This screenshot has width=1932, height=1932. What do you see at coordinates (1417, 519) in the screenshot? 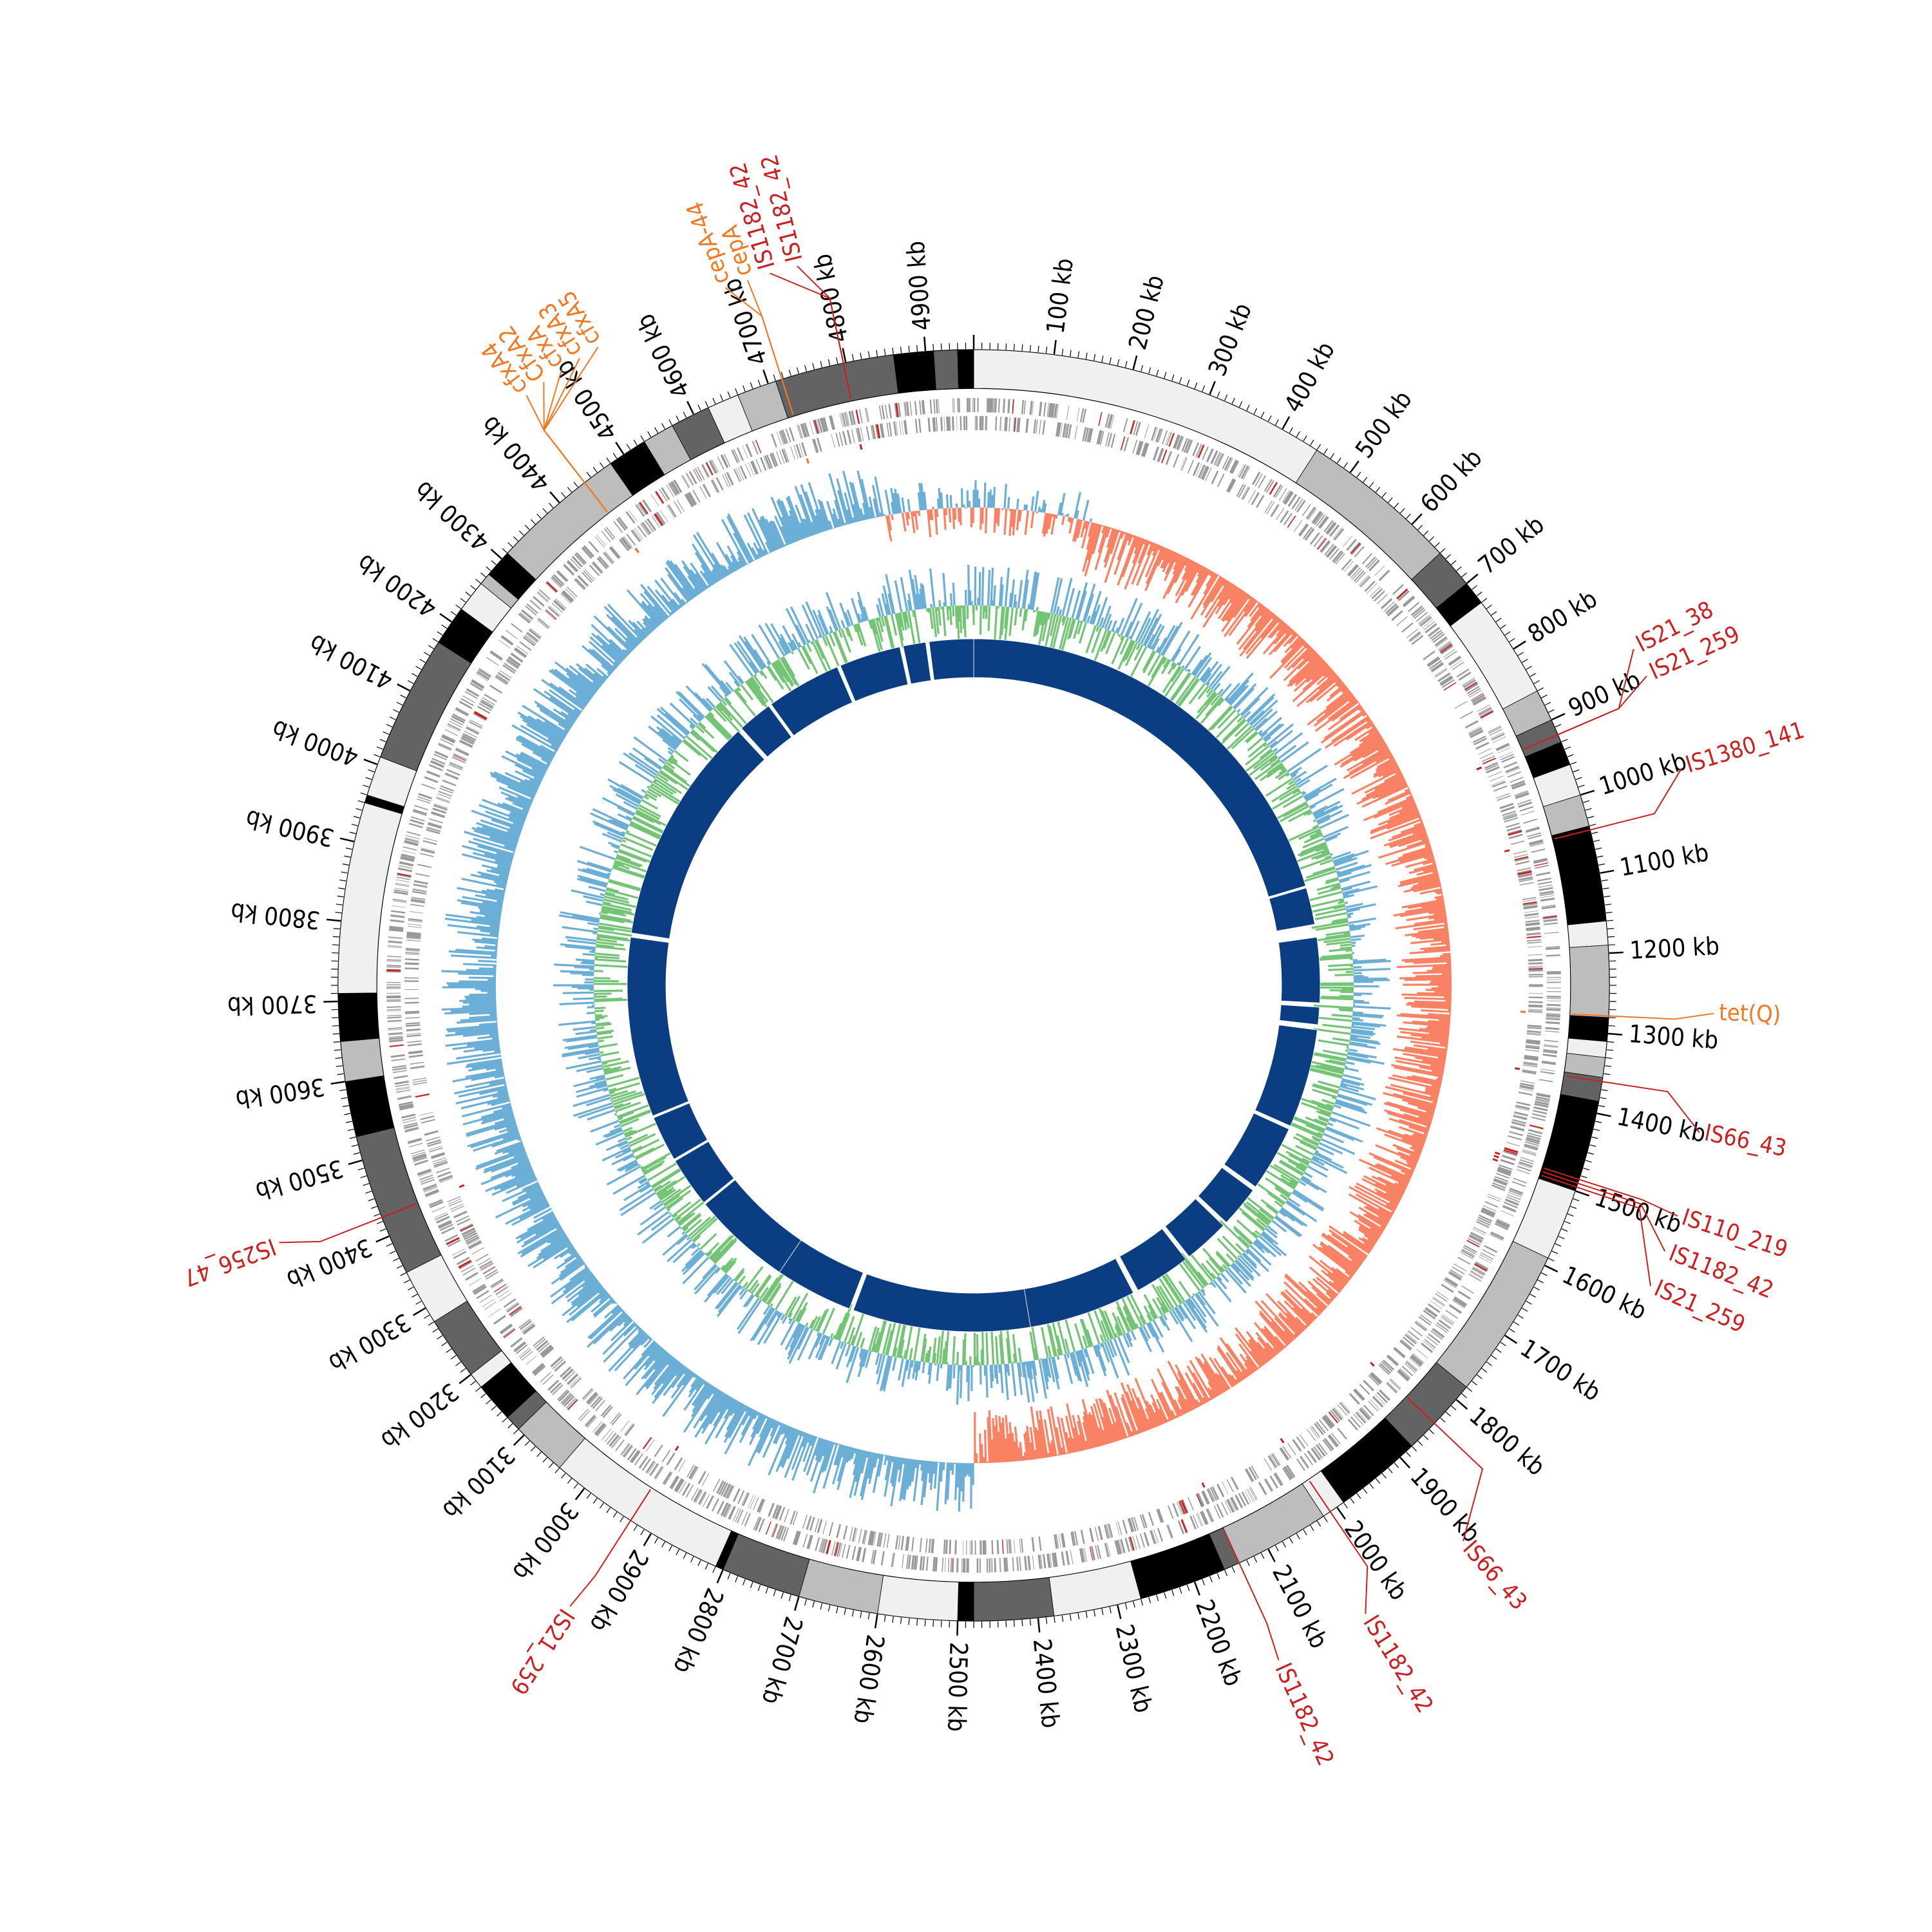
I see `major-tick` at bounding box center [1417, 519].